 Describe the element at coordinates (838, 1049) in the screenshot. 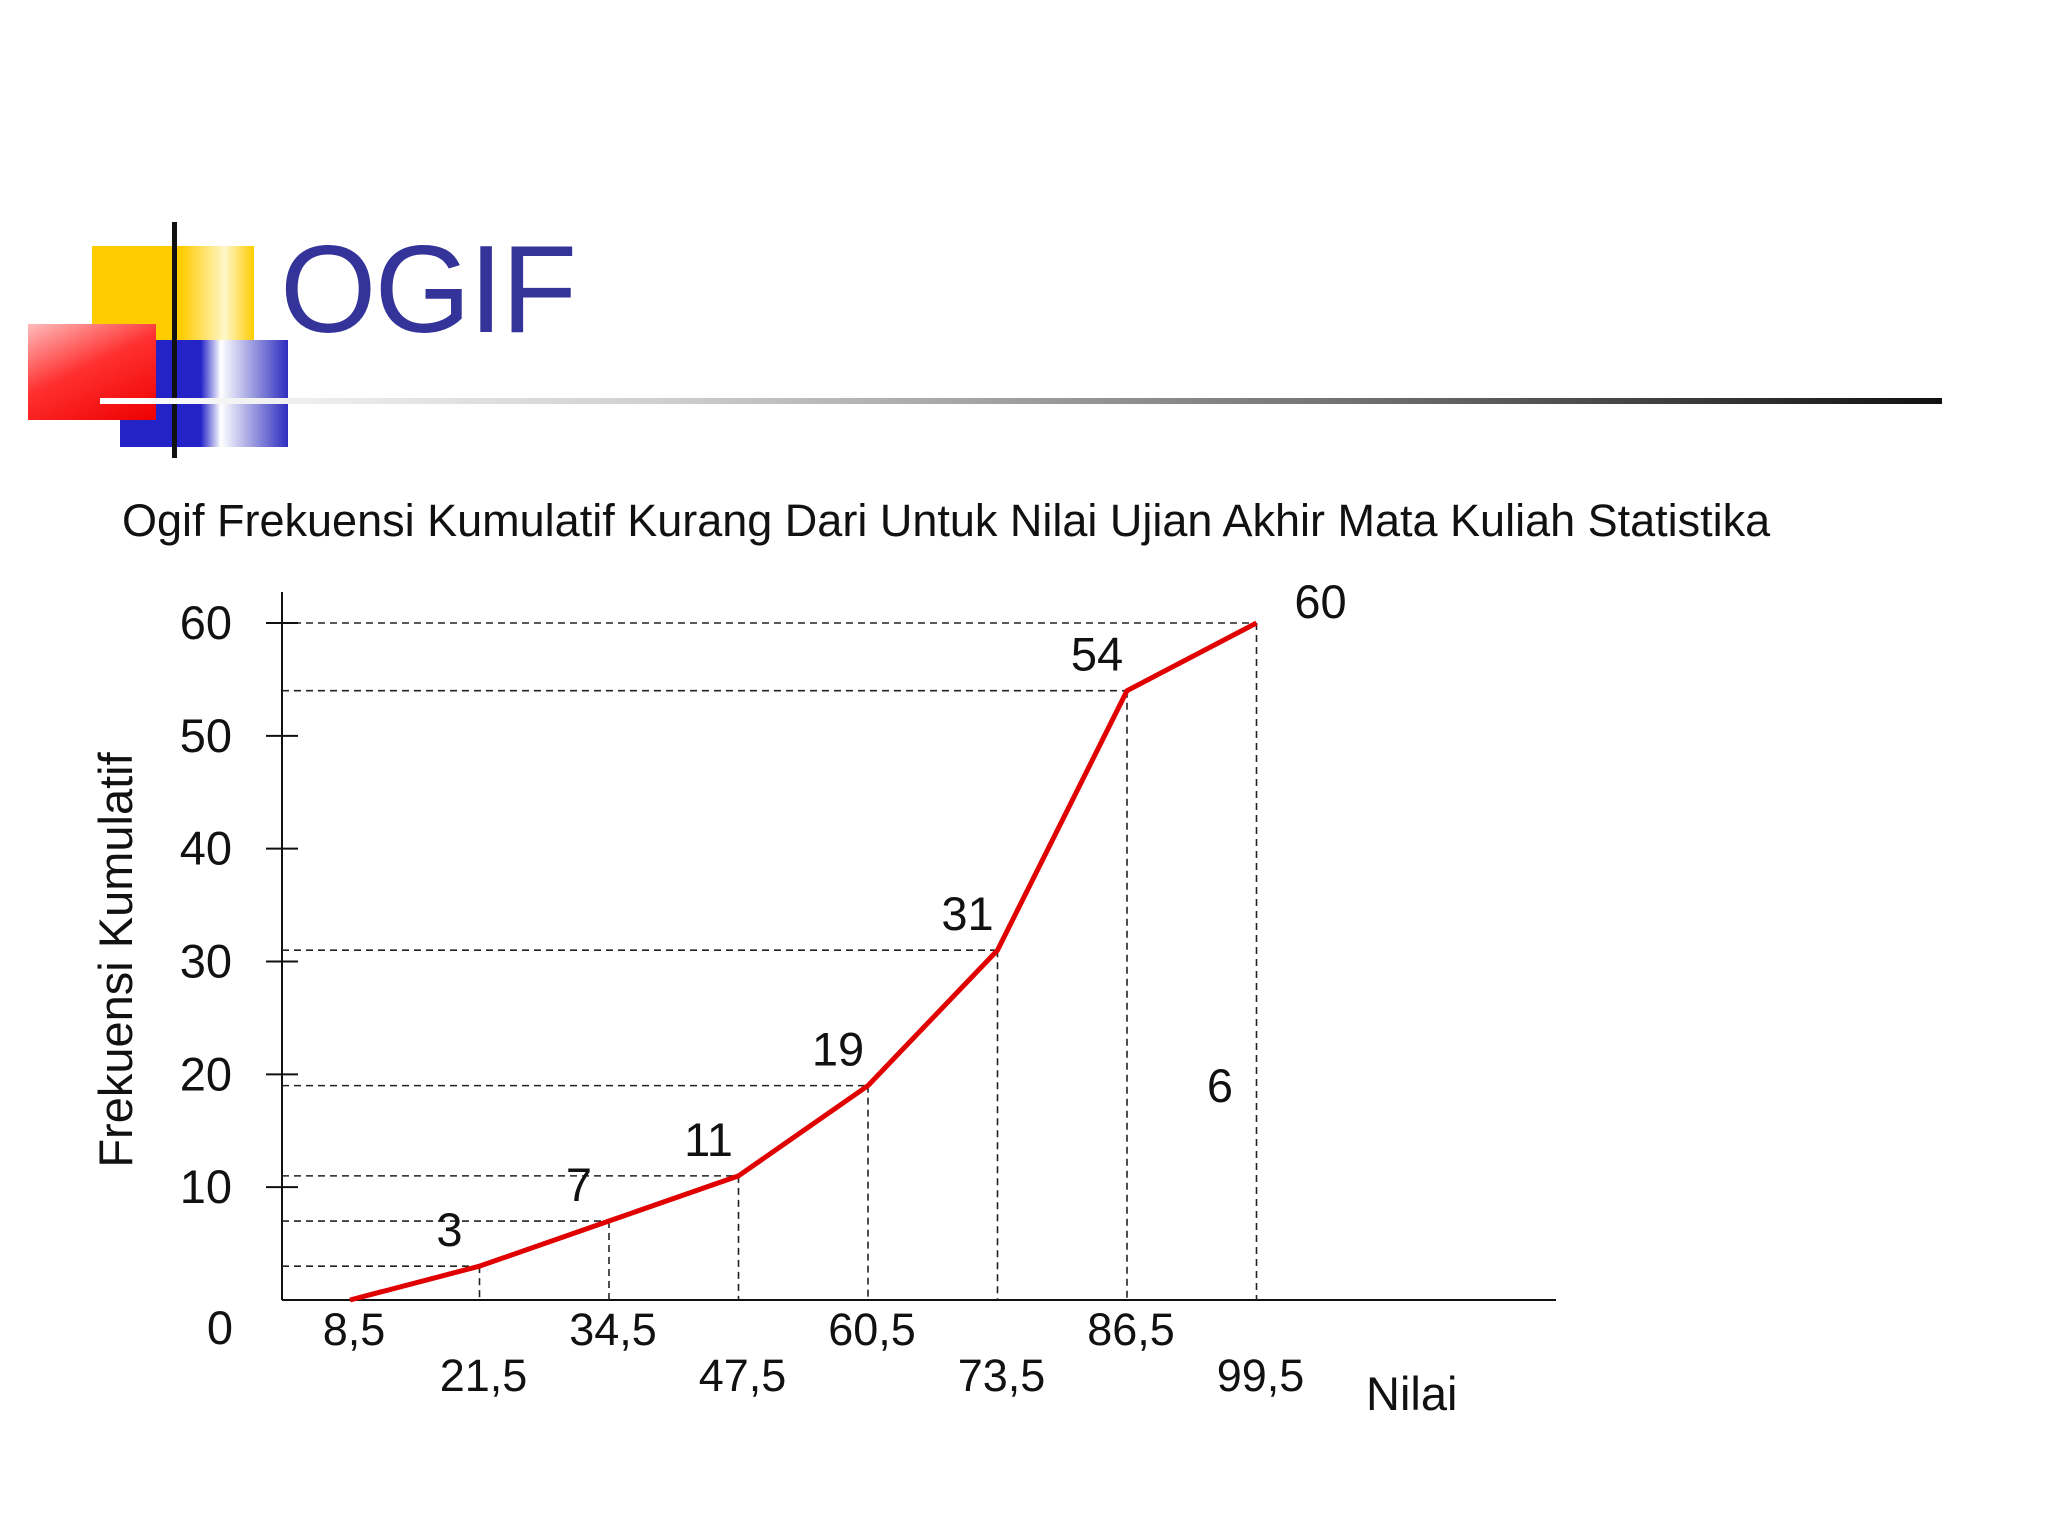

I see `point-label: 19` at that location.